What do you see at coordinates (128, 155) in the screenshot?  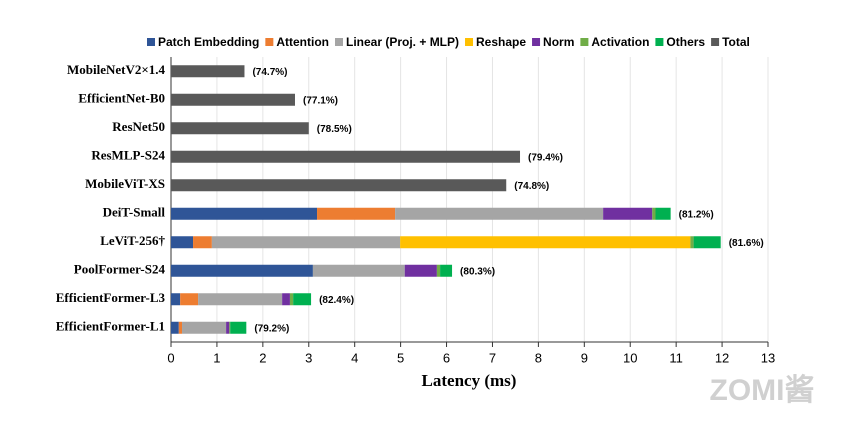 I see `category-label: ResMLP-S24` at bounding box center [128, 155].